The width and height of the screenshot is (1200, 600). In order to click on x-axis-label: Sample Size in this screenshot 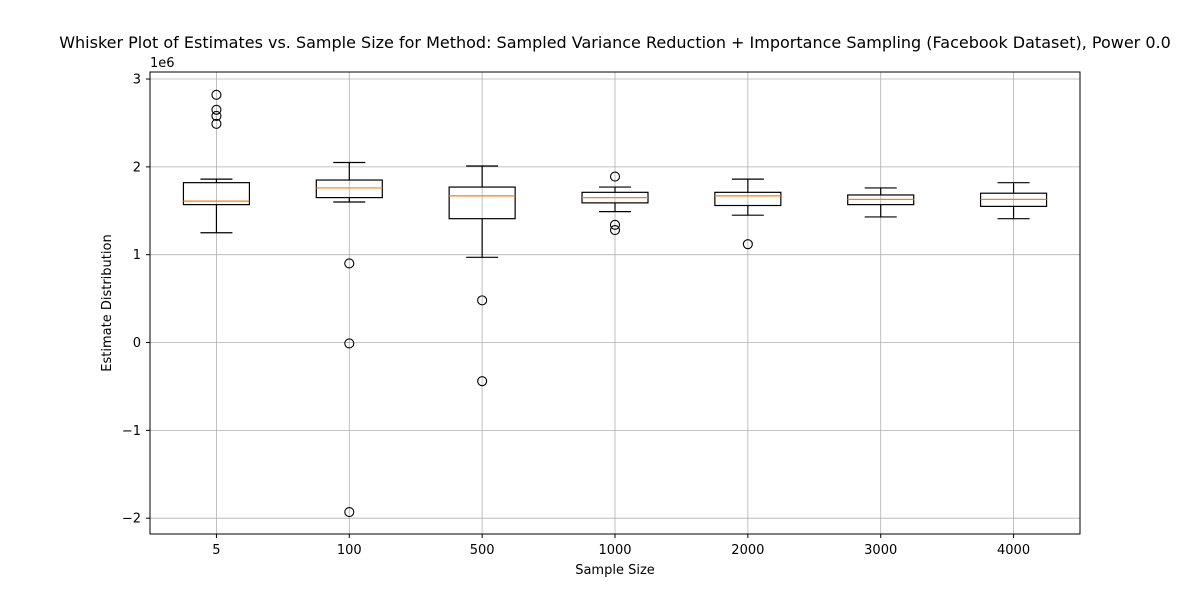, I will do `click(615, 570)`.